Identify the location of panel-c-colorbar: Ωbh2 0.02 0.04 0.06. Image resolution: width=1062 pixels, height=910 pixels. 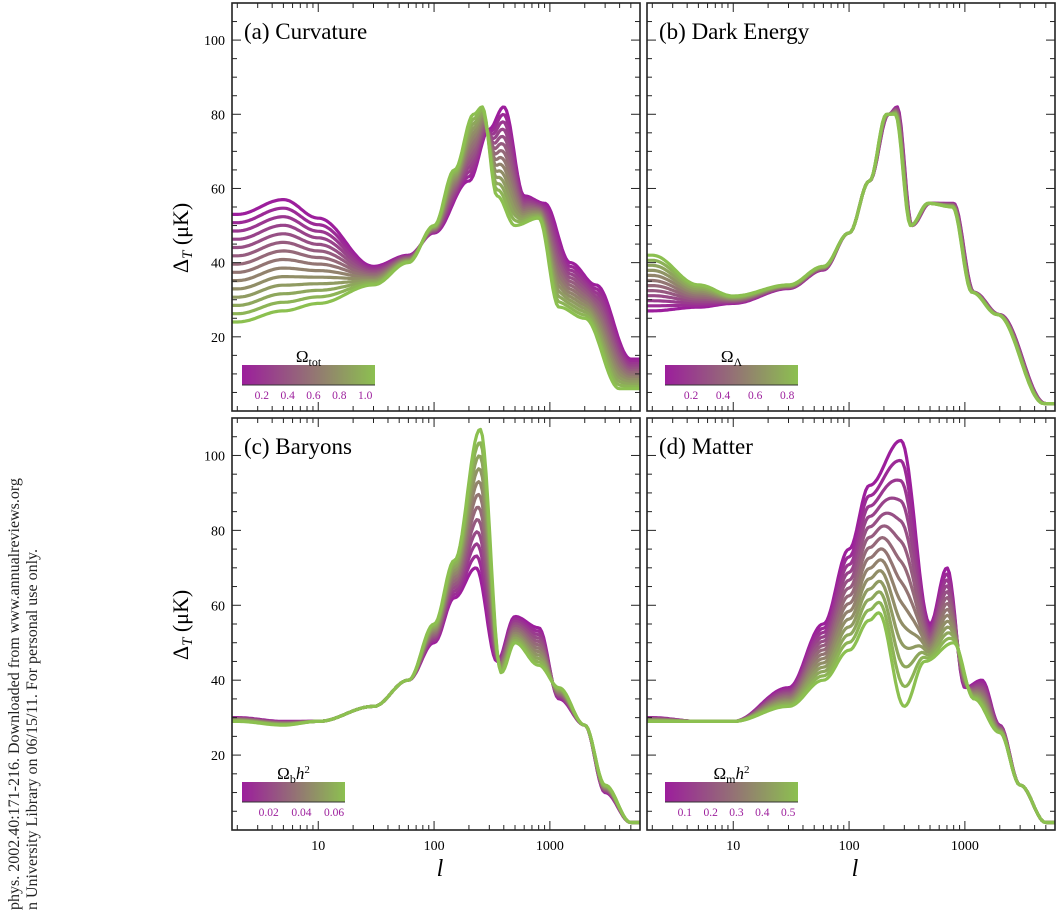
(293, 791).